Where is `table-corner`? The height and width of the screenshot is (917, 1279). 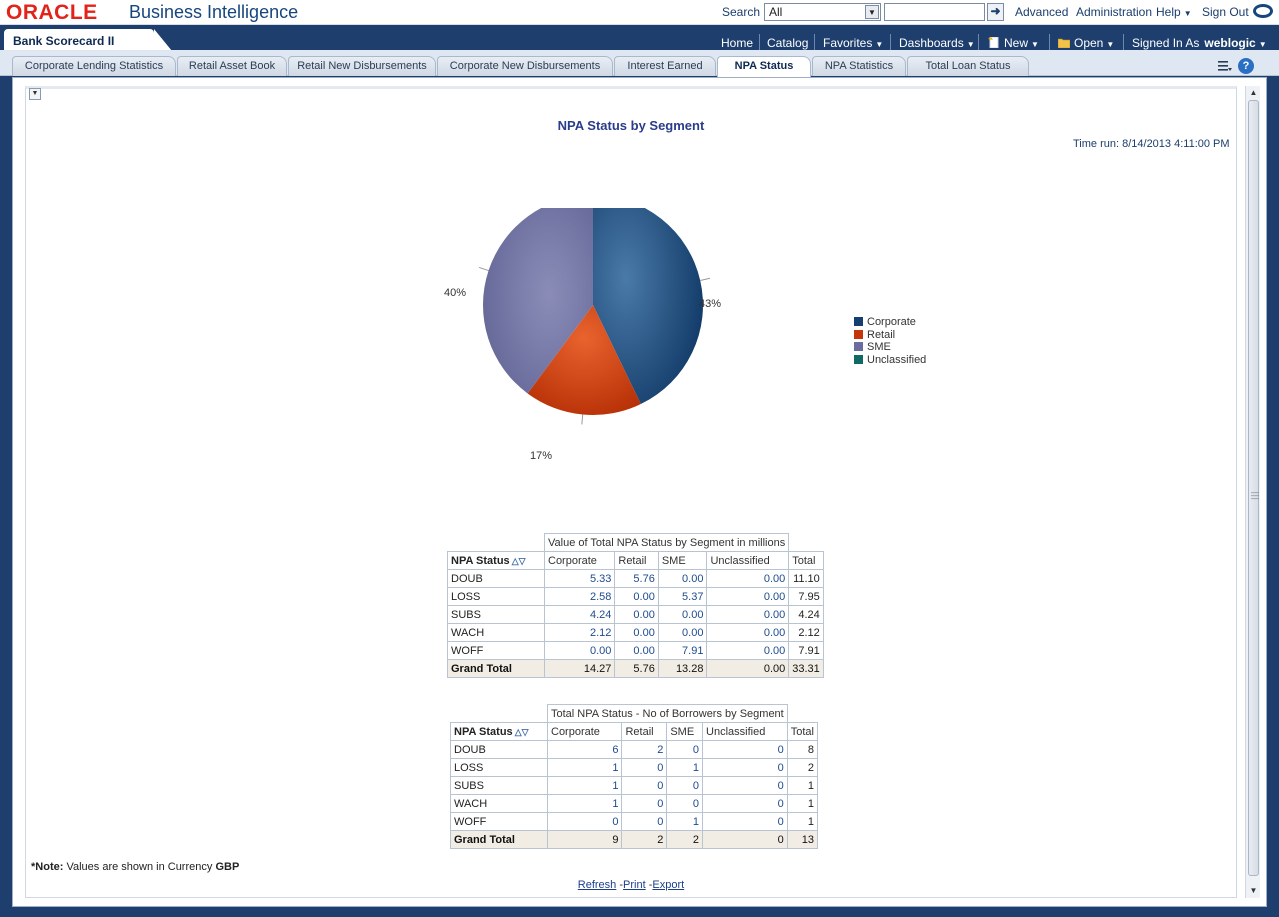 table-corner is located at coordinates (499, 714).